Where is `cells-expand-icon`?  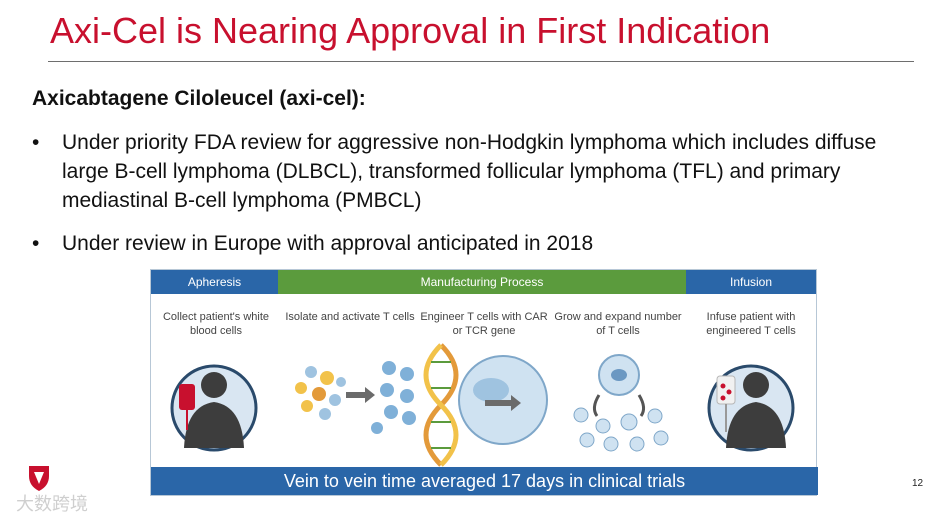 cells-expand-icon is located at coordinates (621, 403).